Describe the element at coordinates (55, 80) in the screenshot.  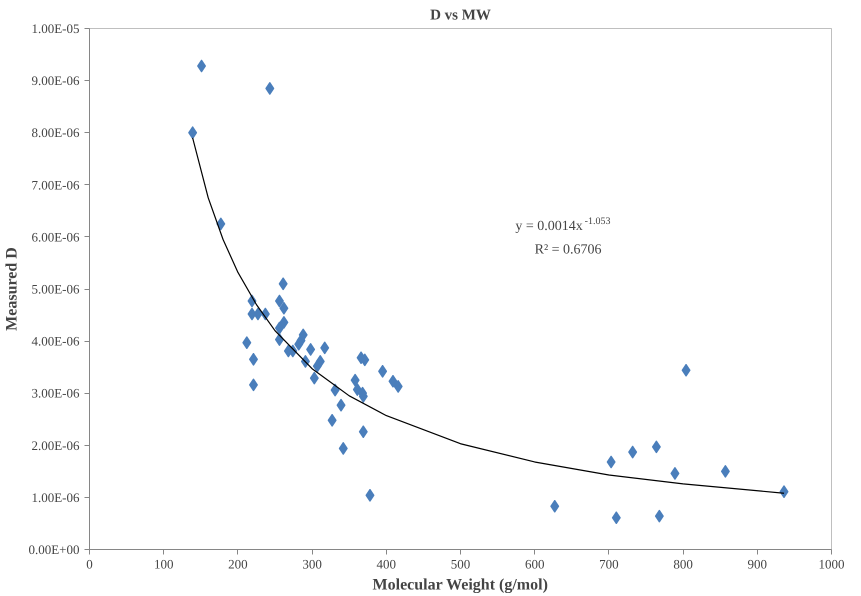
I see `y-tick-label: 9.00E-06` at that location.